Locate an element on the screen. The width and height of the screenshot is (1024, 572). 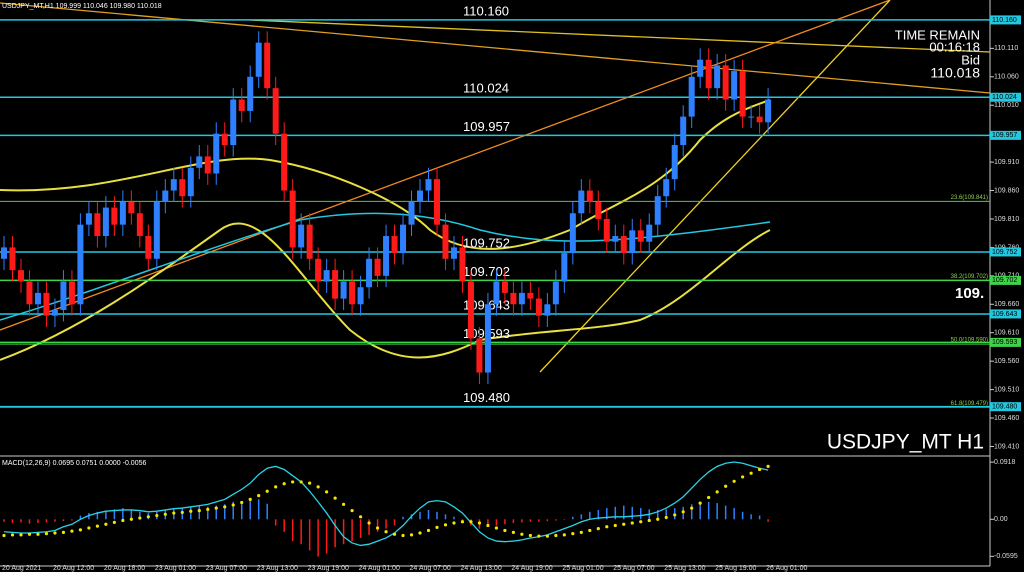
level-tag-label: 110.160 is located at coordinates (1004, 20).